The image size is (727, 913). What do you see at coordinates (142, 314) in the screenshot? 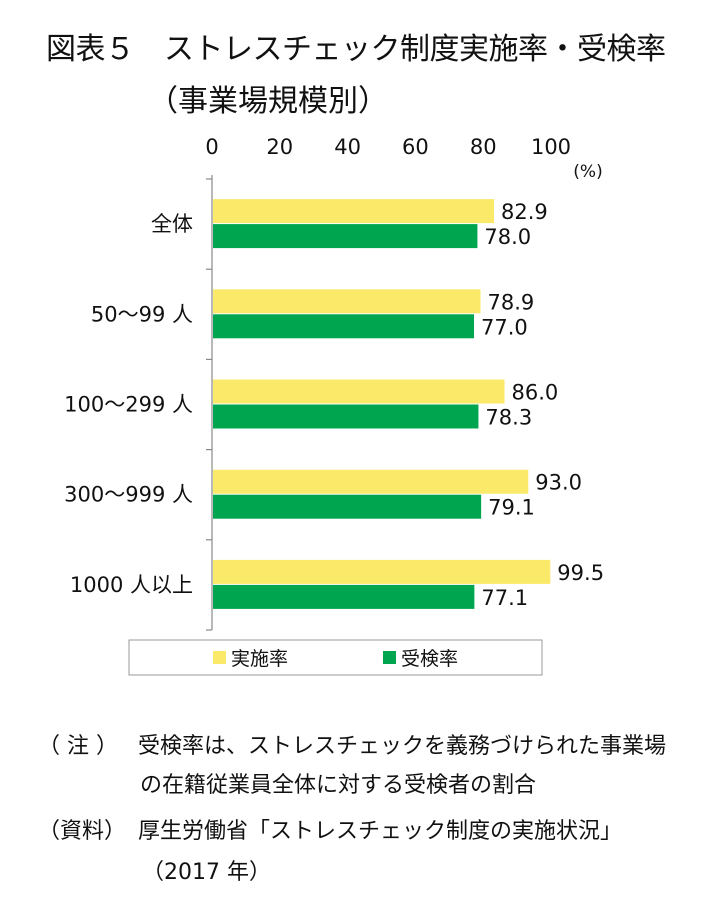
I see `category-label: 50～99 人` at bounding box center [142, 314].